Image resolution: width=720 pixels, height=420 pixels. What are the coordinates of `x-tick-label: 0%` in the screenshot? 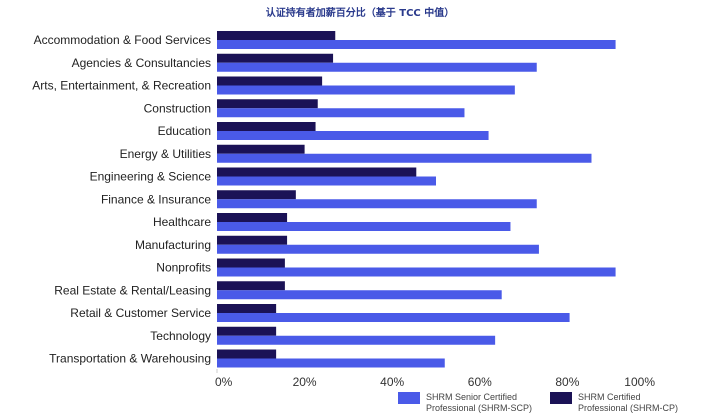 It's located at (224, 382).